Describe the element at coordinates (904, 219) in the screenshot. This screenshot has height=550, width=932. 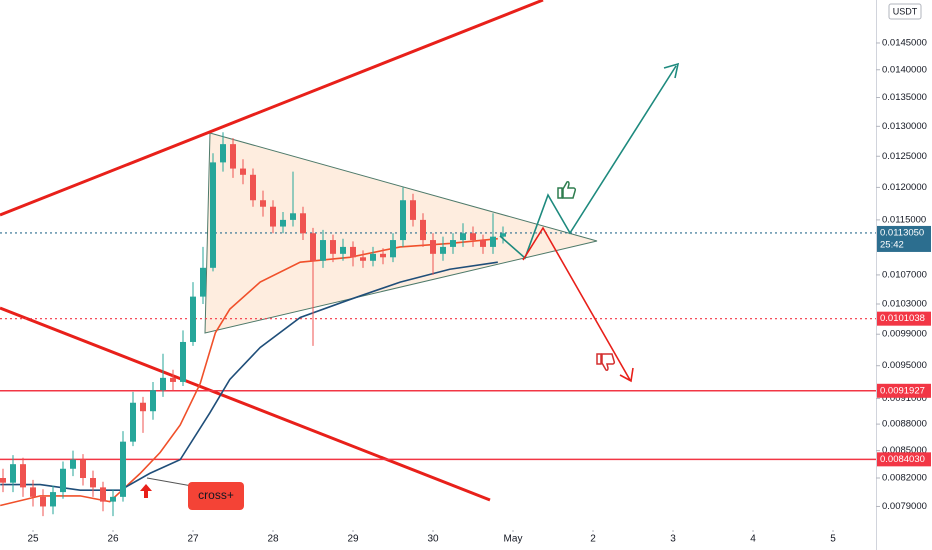
I see `y-tick-label: 0.0115000` at that location.